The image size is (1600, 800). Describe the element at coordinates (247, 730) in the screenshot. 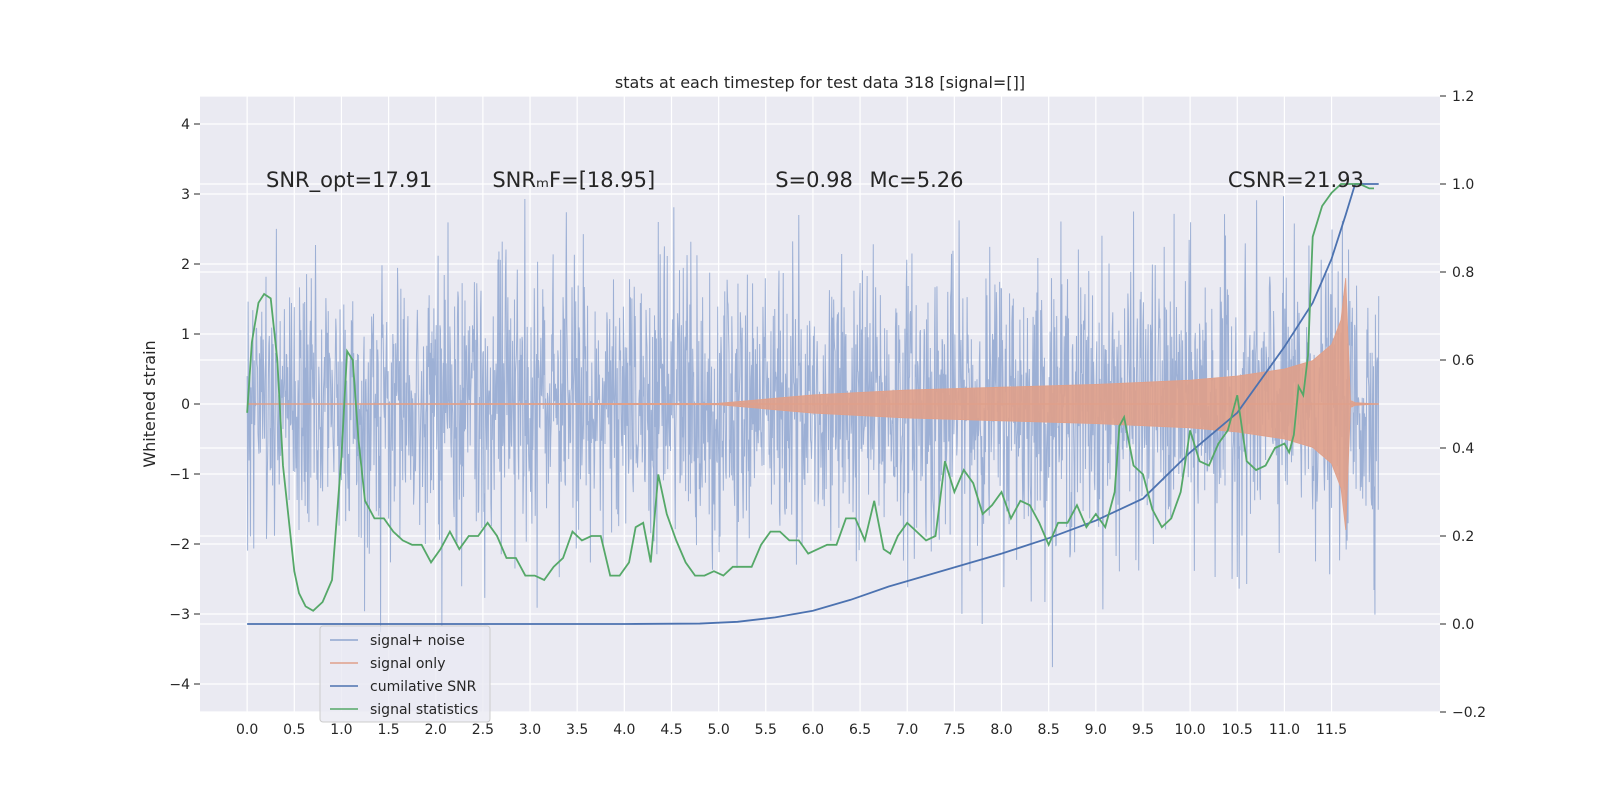

I see `x-tick-label: 0.0` at that location.